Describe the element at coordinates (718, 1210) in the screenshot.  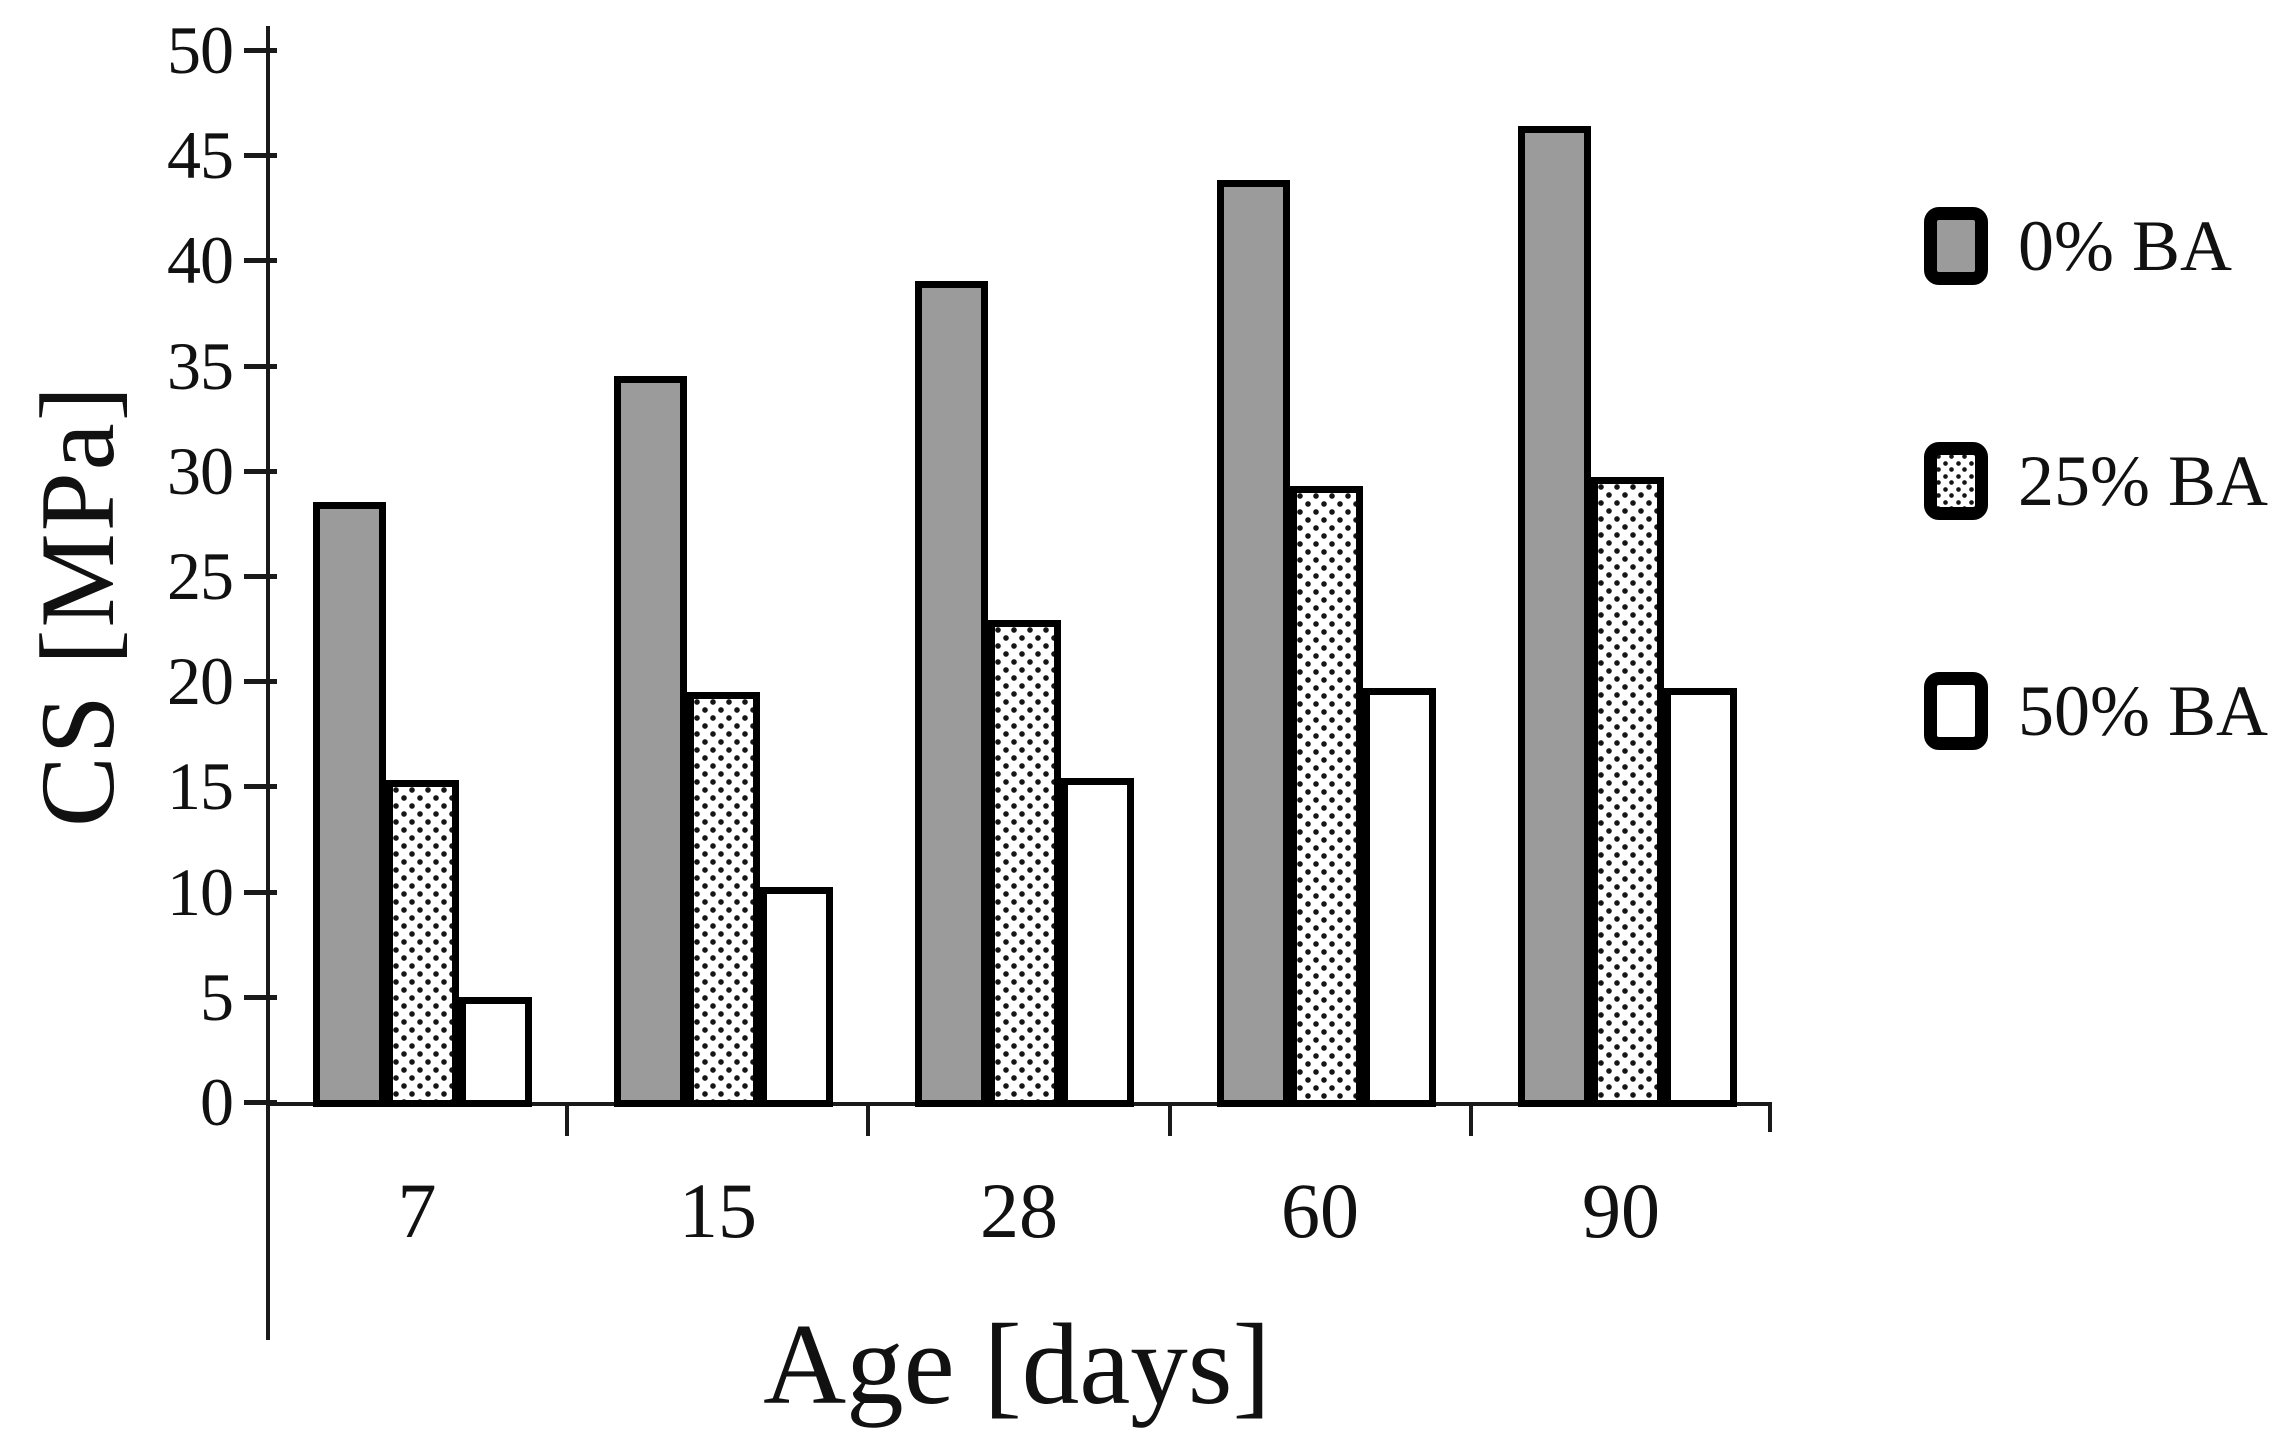
I see `x-tick-label: 15` at that location.